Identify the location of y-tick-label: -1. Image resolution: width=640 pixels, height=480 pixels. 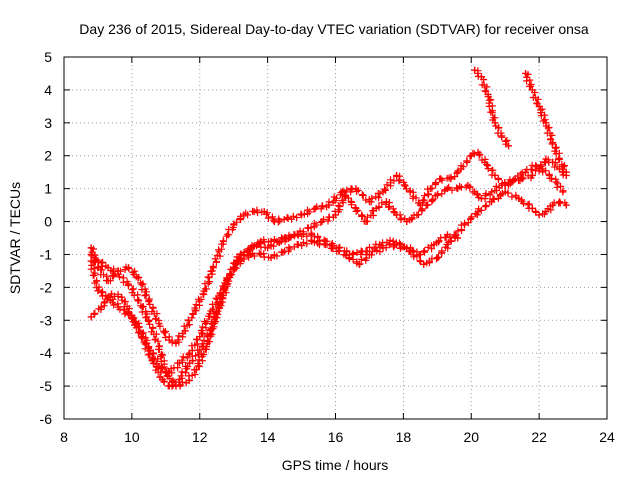
(46, 254).